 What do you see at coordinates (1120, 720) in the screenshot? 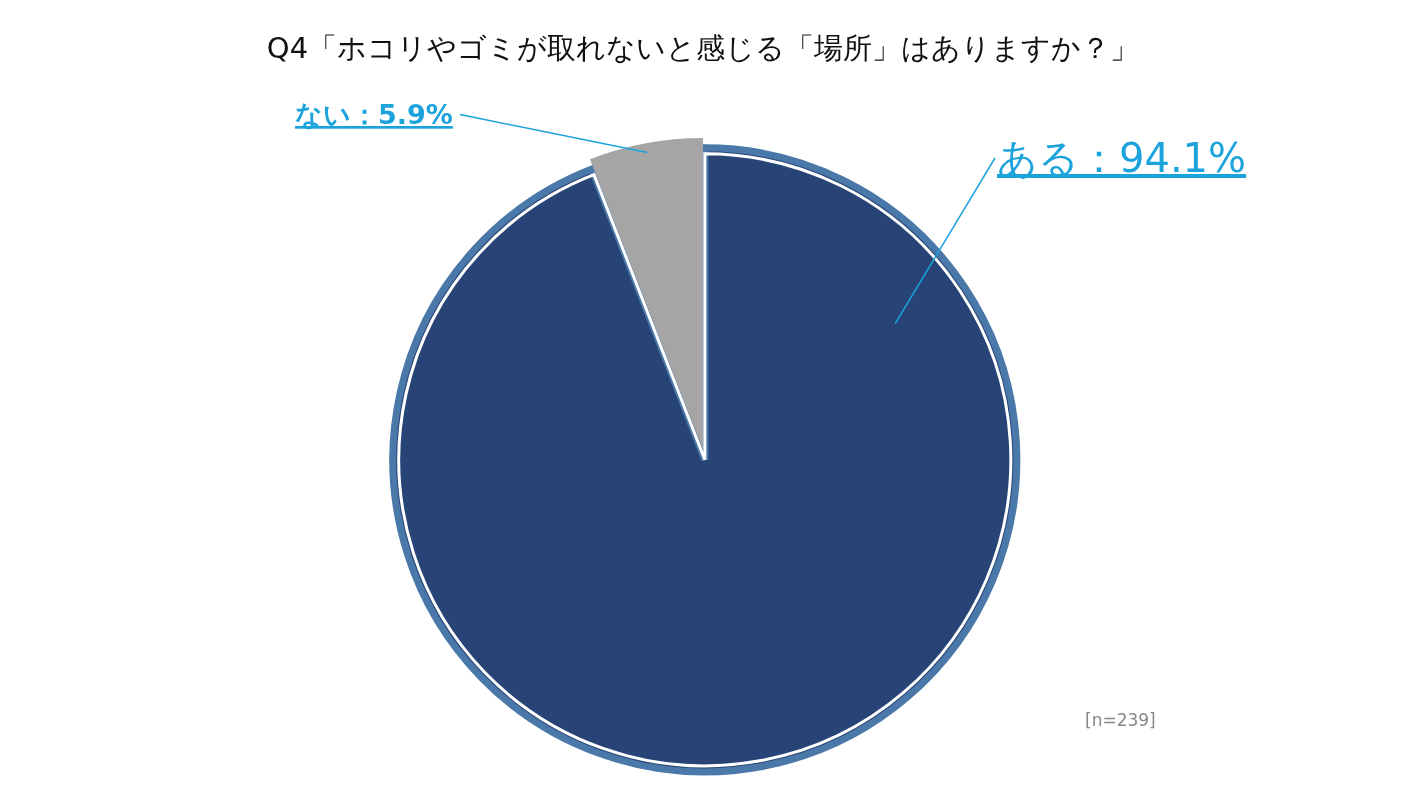
I see `annotation: [n=239]` at bounding box center [1120, 720].